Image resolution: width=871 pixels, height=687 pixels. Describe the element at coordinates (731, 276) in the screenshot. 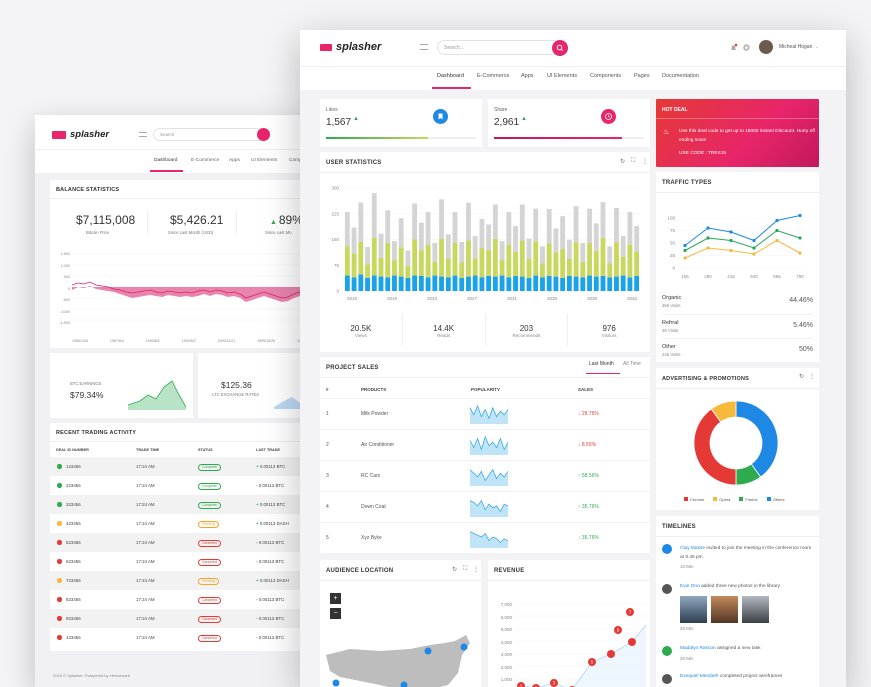

I see `x-tick-label: 415` at that location.